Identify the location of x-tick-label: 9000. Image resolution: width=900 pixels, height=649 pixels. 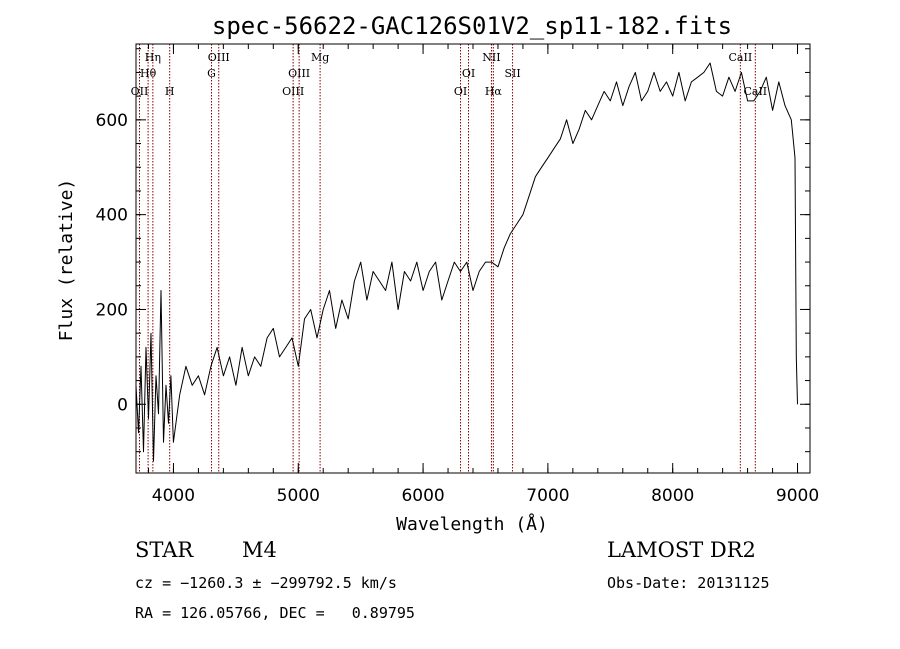
(797, 496).